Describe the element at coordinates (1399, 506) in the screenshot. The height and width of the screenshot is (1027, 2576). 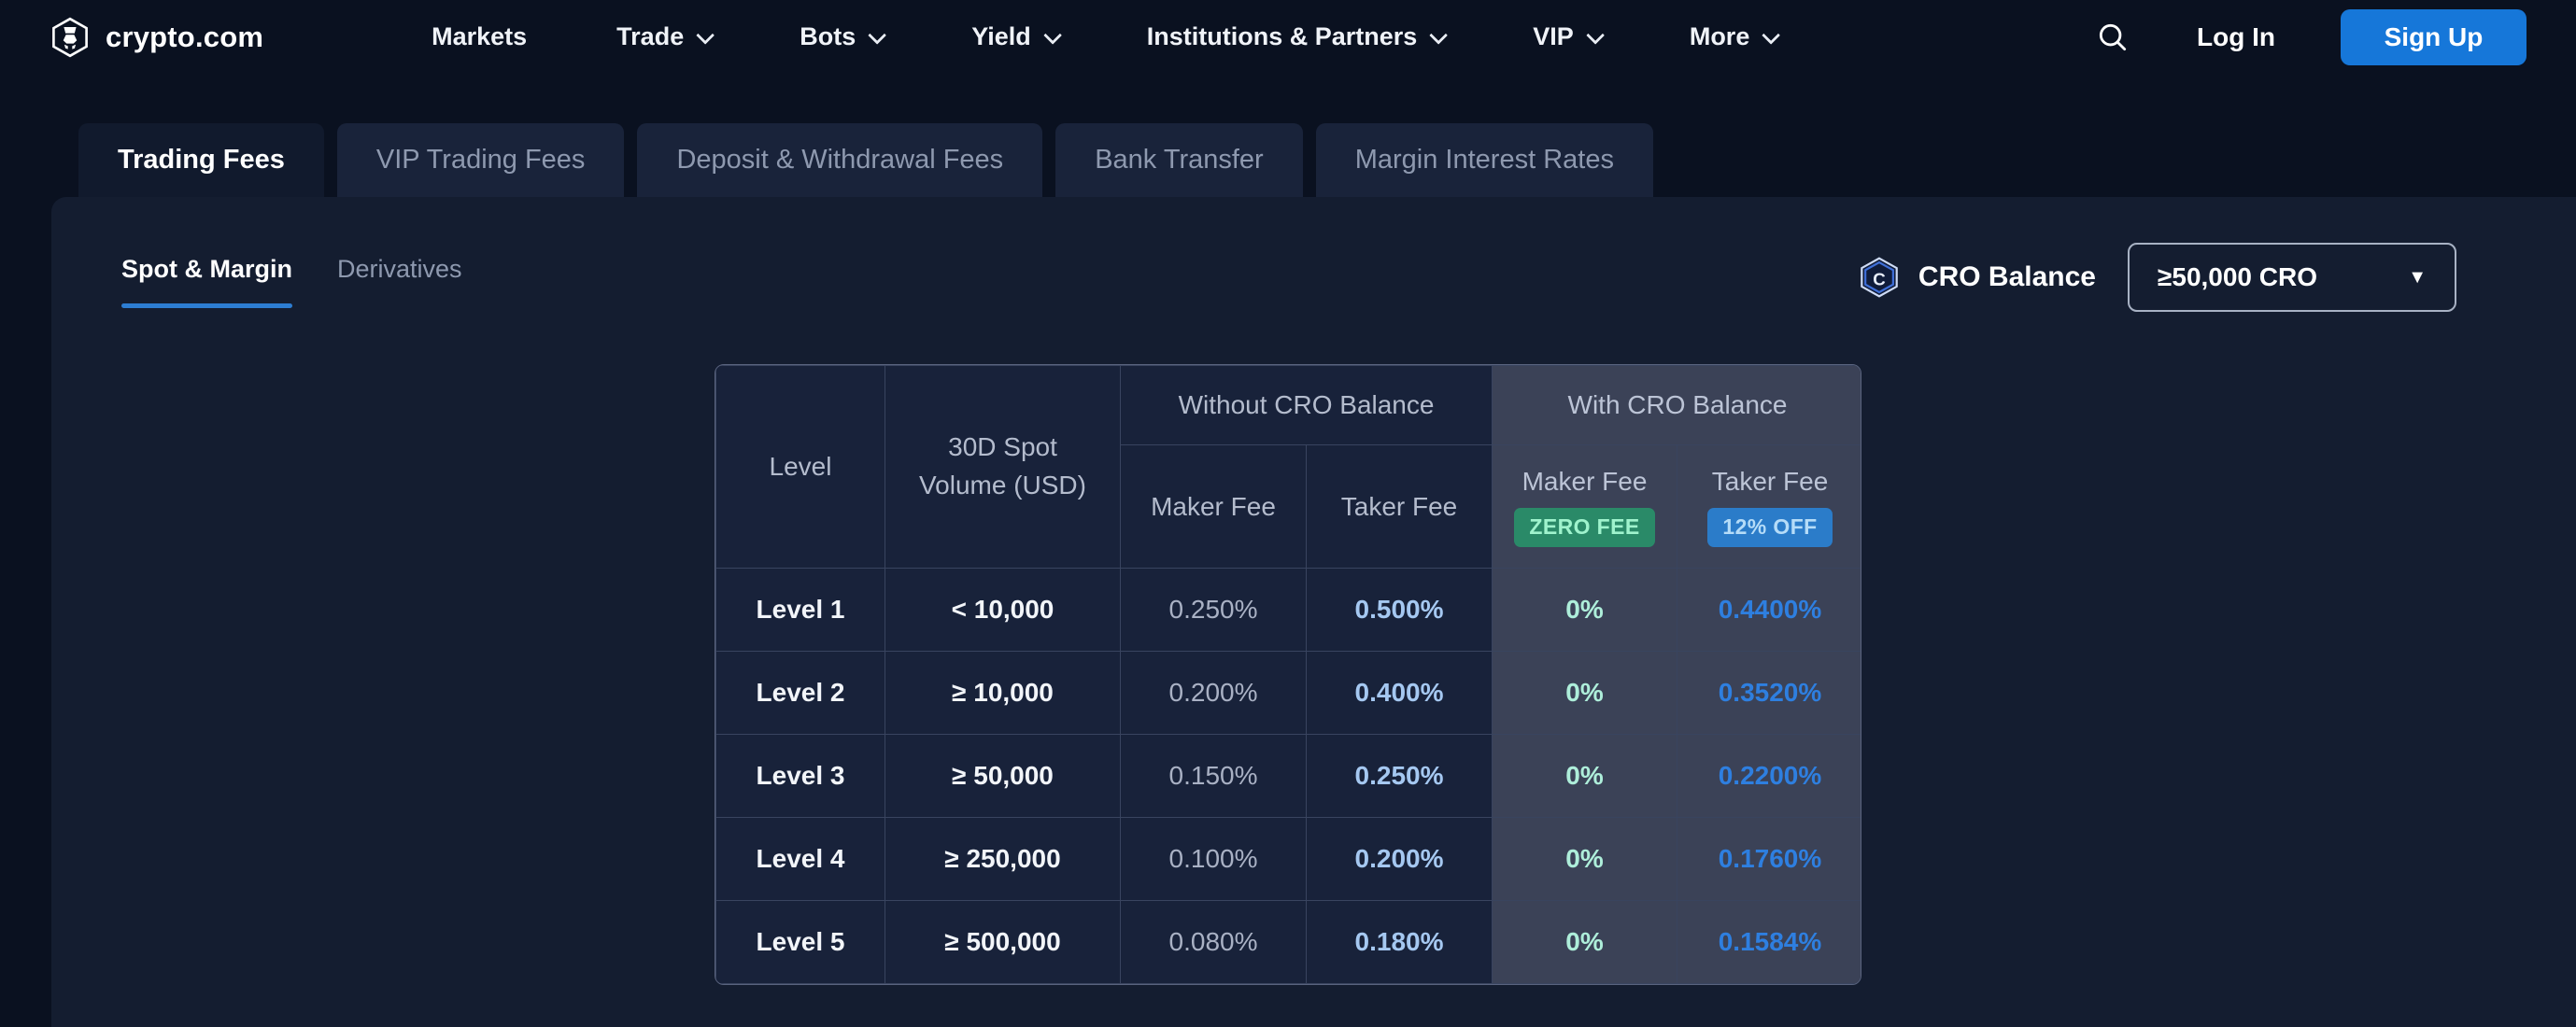
I see `col-header-taker-fee: Taker Fee` at that location.